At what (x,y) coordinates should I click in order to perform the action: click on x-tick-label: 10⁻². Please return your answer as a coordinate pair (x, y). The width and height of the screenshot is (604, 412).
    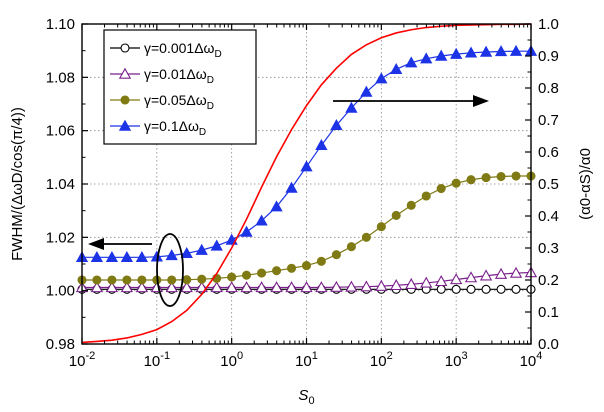
    Looking at the image, I should click on (82, 360).